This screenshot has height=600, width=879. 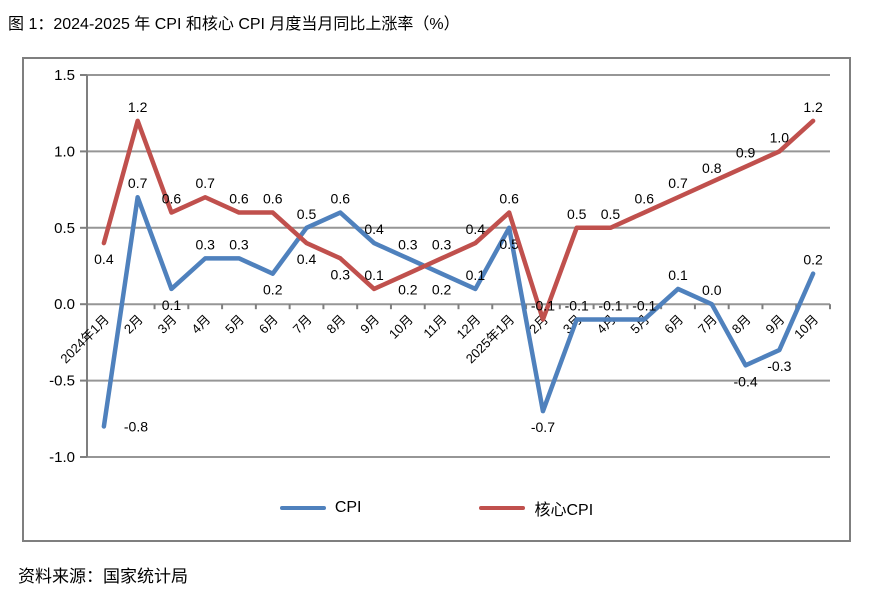 I want to click on svg-text: 5月, so click(x=234, y=324).